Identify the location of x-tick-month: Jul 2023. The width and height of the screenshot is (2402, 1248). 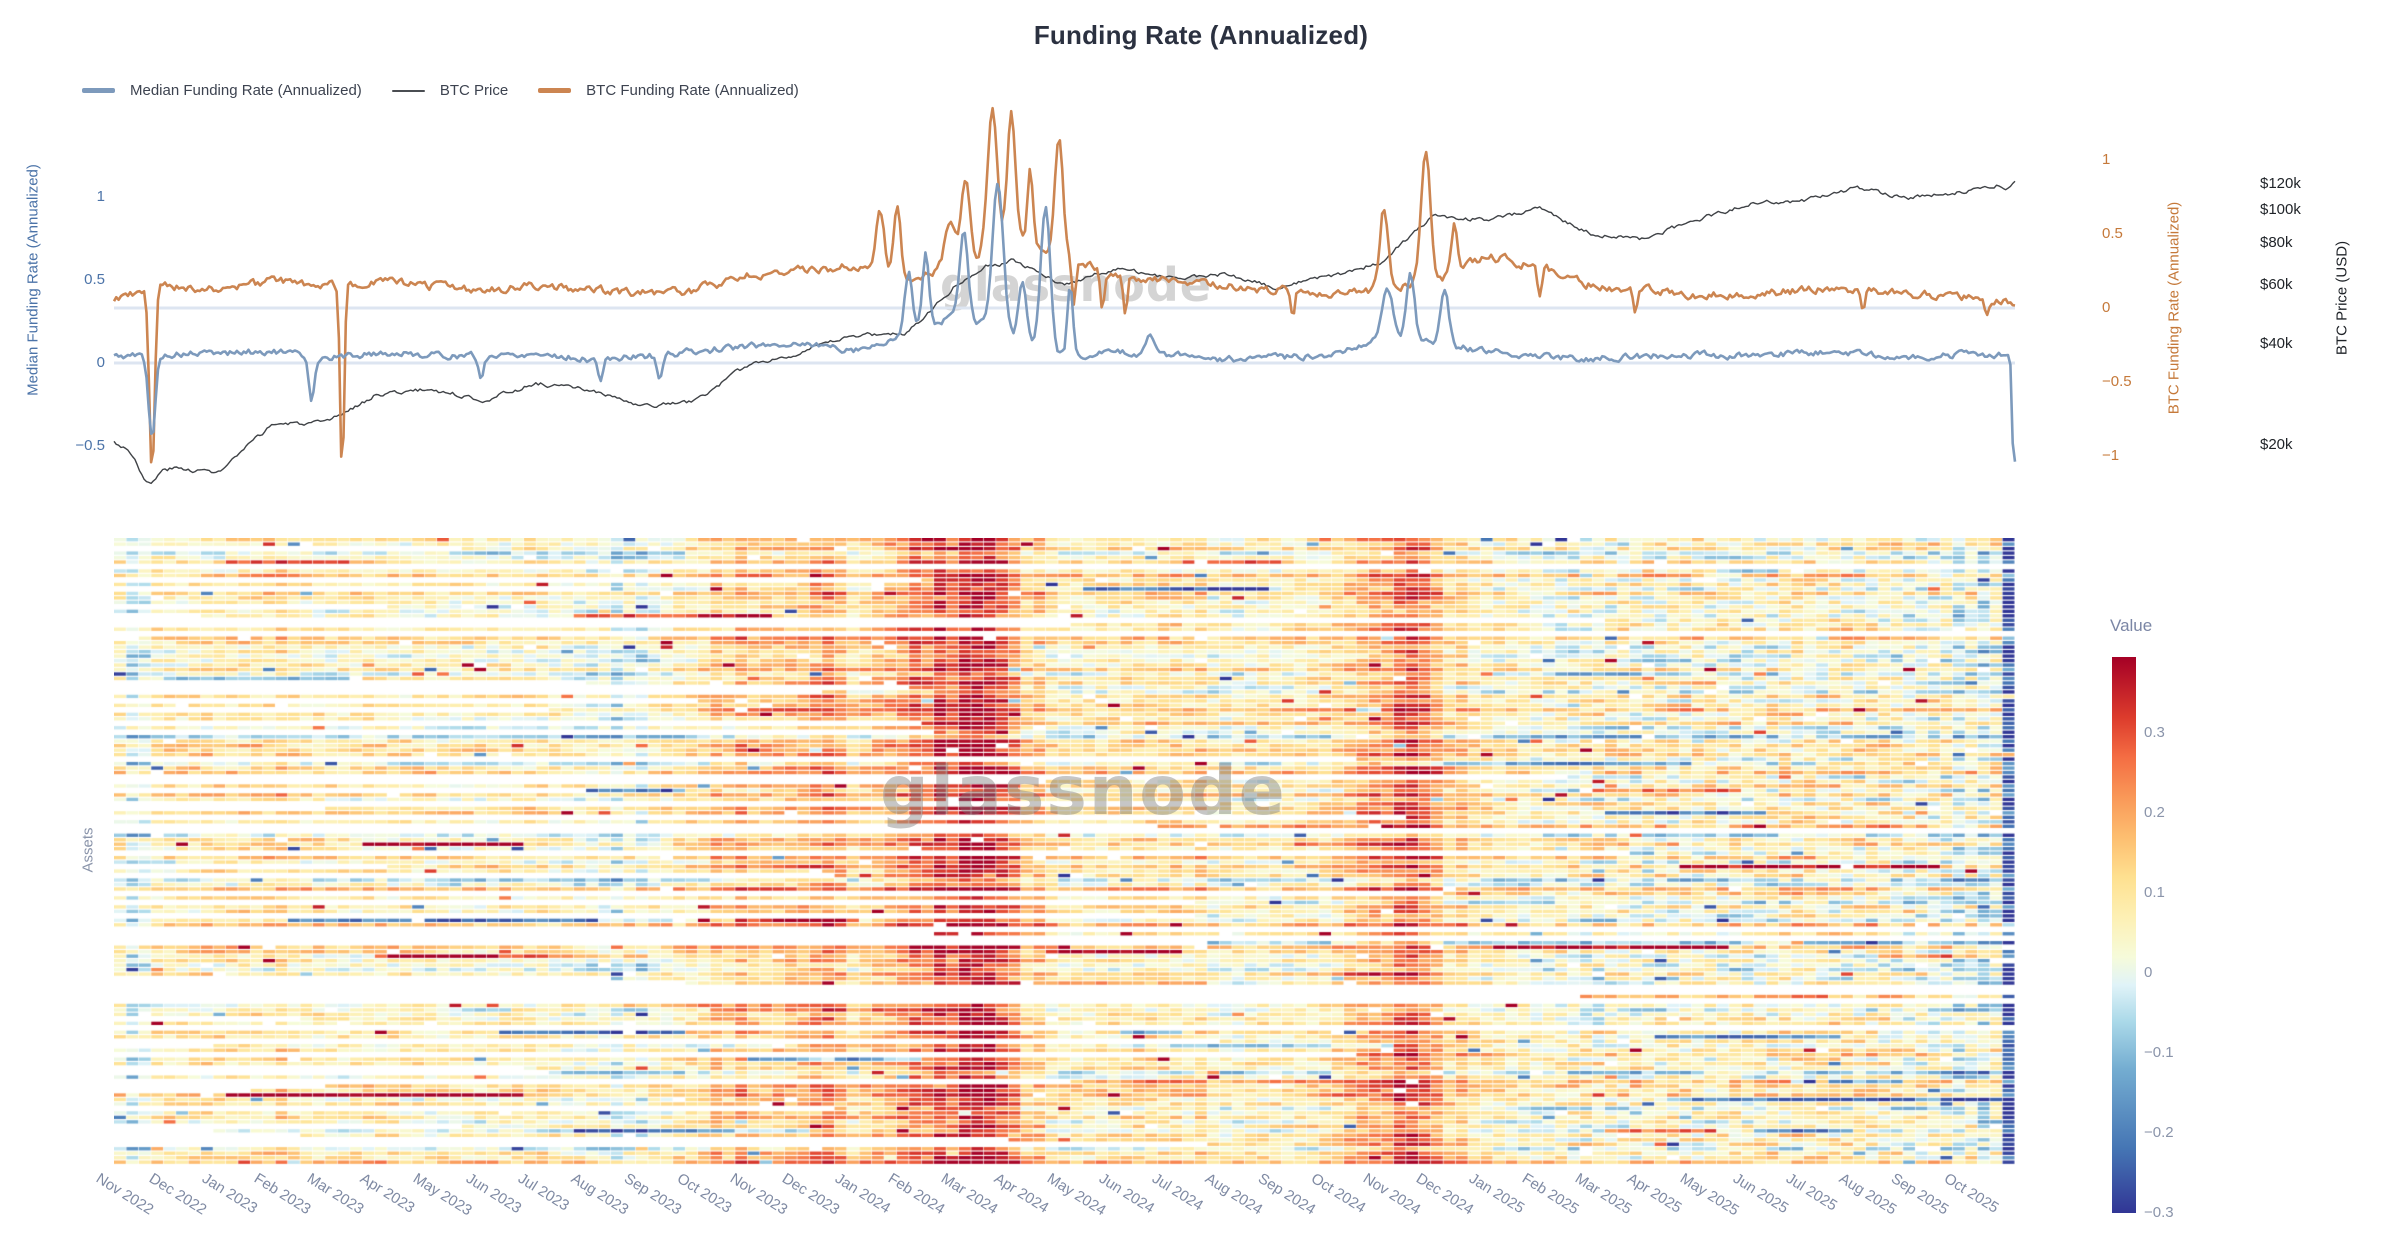
(544, 1192).